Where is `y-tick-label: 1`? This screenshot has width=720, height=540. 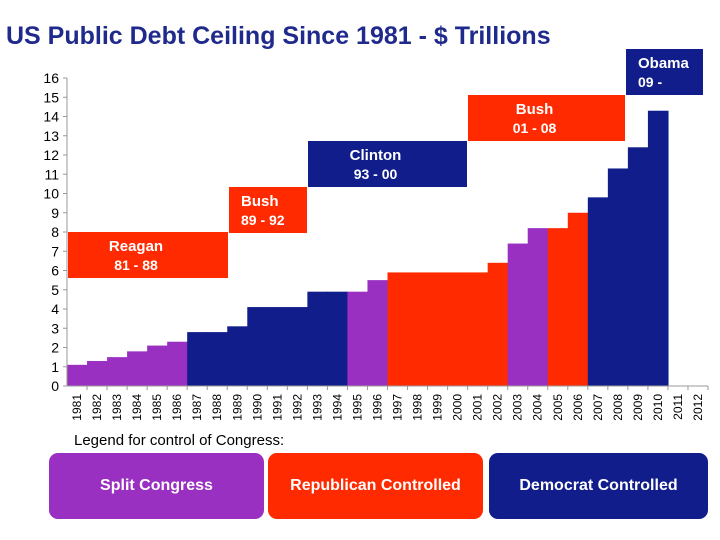
y-tick-label: 1 is located at coordinates (55, 367).